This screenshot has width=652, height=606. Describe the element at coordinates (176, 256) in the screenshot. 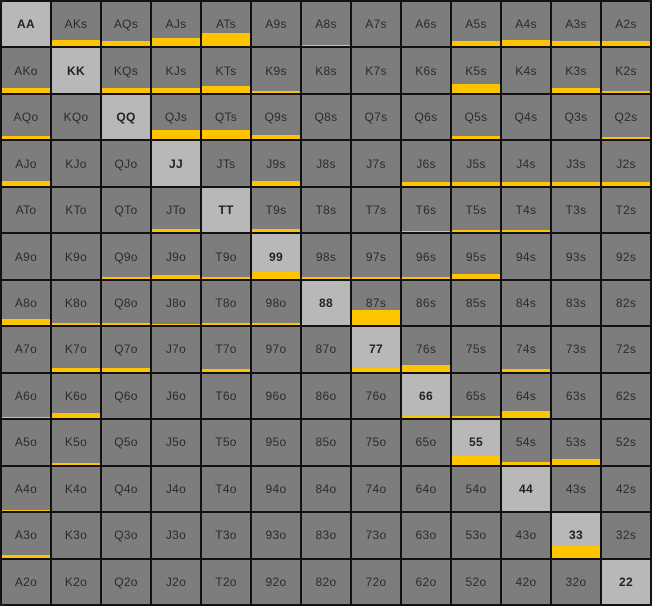

I see `hand-cell-j9o: J9o` at that location.